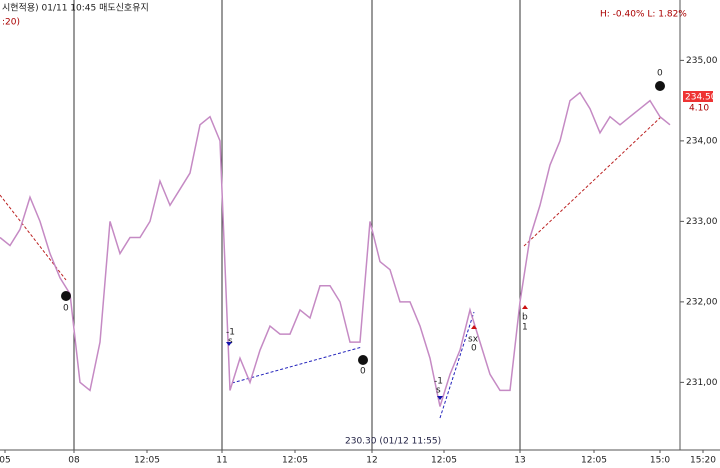 This screenshot has height=468, width=720. I want to click on x-tick-label: 11, so click(221, 461).